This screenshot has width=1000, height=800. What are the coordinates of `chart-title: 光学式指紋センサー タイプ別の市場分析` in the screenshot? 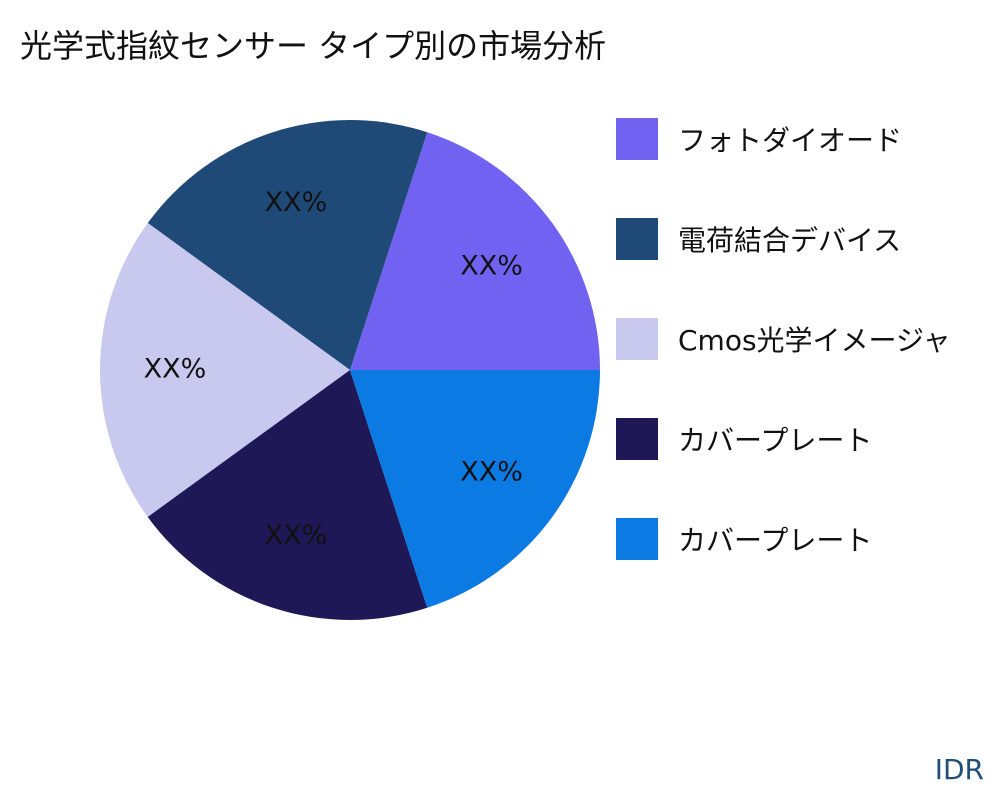 It's located at (313, 46).